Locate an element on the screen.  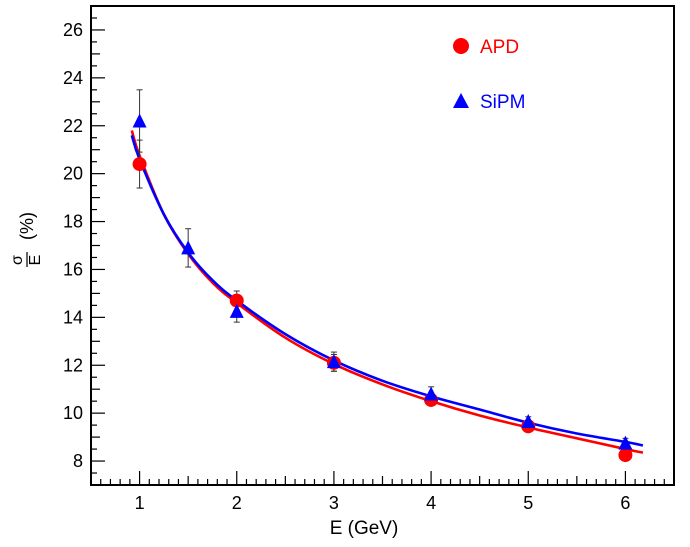
x-tick-label: 6 is located at coordinates (625, 503).